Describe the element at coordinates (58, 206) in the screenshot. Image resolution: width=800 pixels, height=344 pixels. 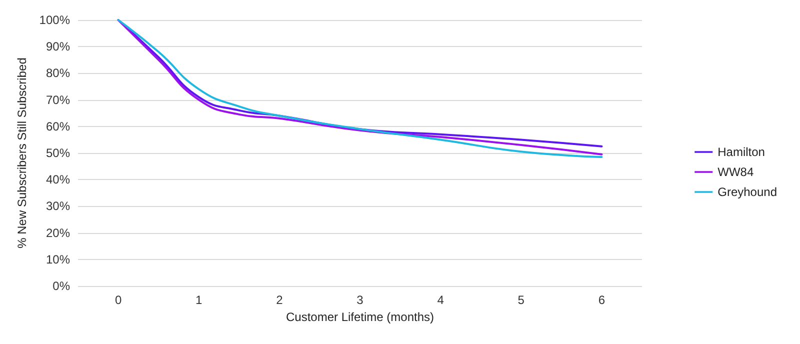
I see `y-tick-label: 30%` at that location.